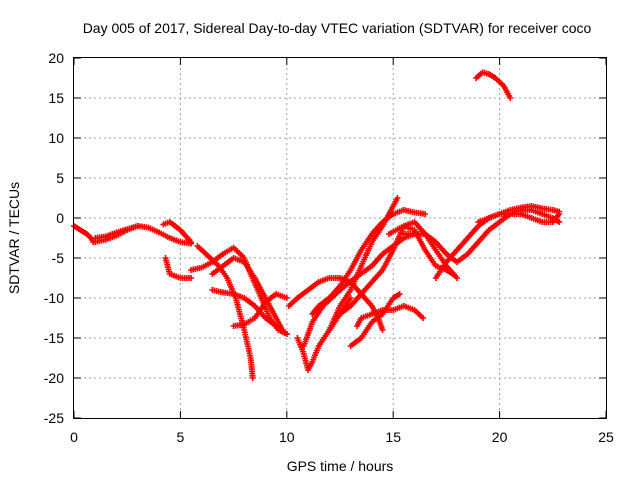  I want to click on y-tick-label: 5, so click(60, 178).